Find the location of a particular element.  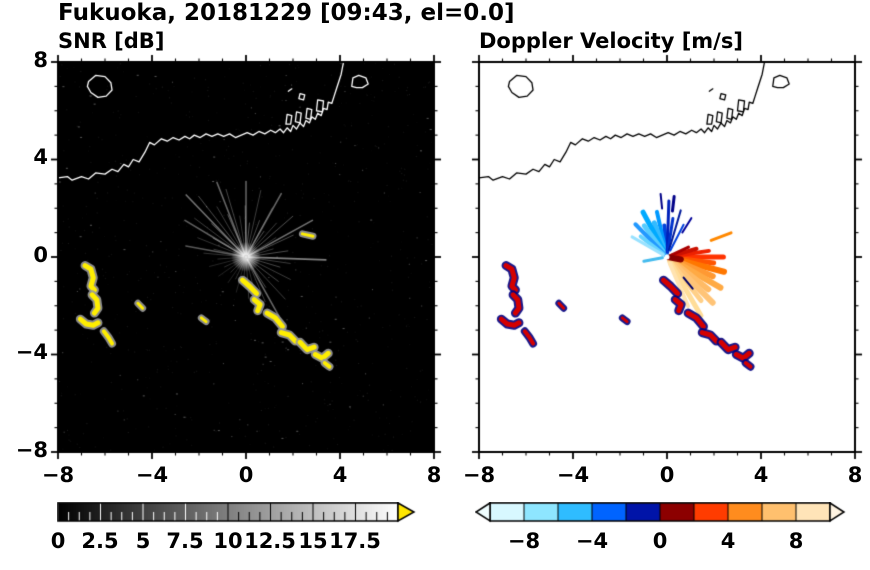

snr-colorbar-label: 0 is located at coordinates (58, 541).